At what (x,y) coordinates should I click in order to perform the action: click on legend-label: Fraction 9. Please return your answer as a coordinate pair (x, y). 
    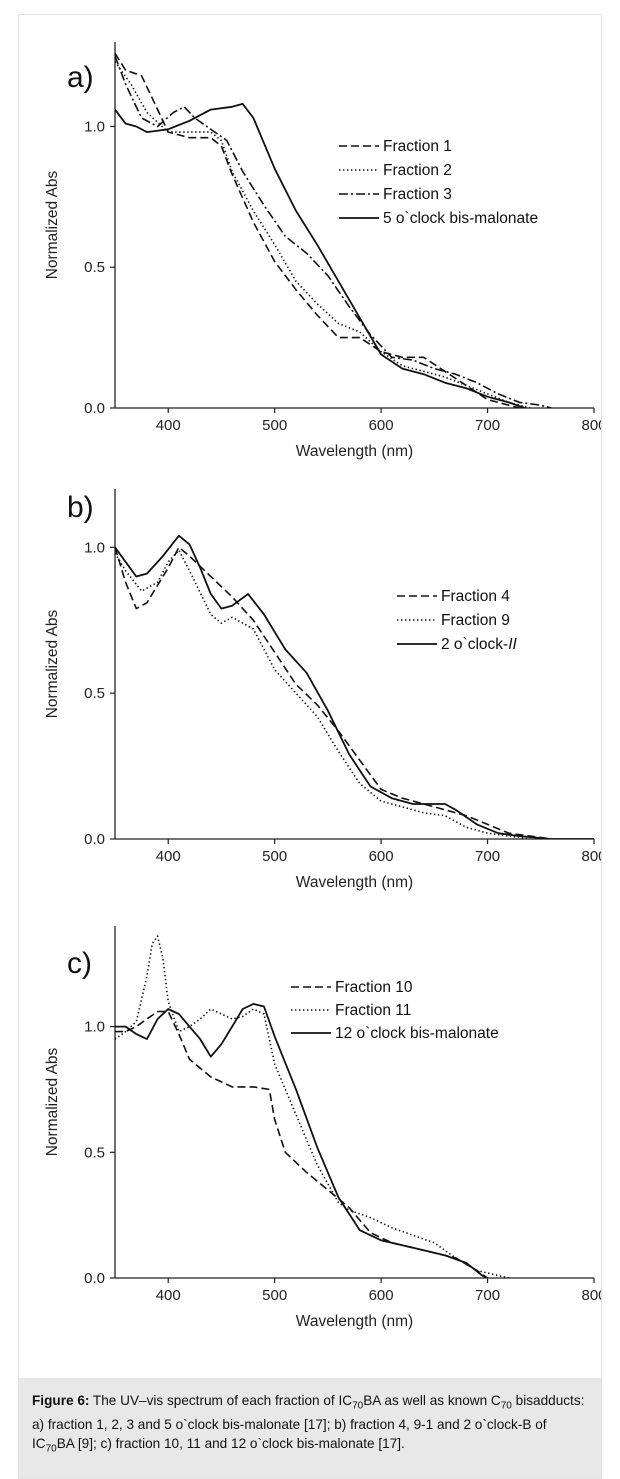
    Looking at the image, I should click on (475, 620).